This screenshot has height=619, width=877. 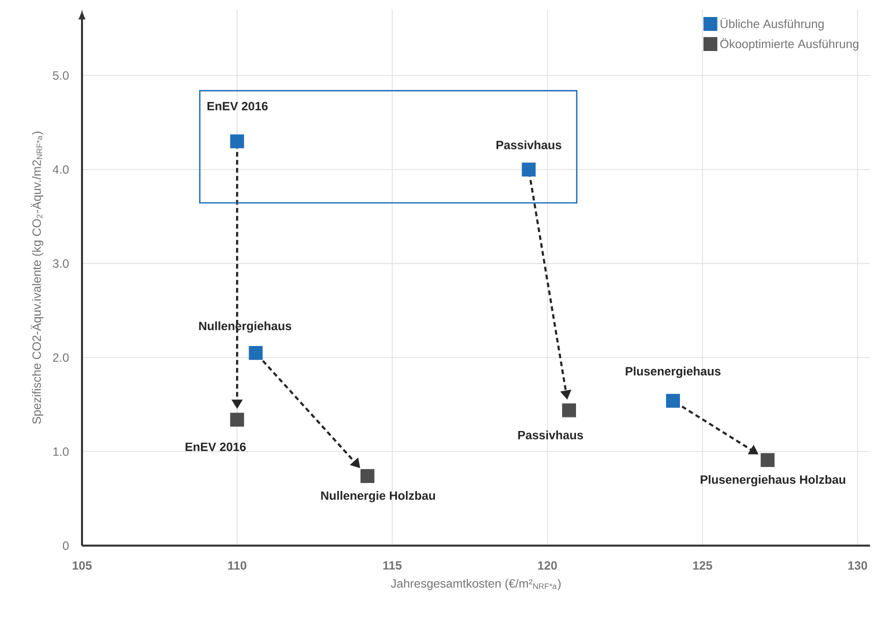 I want to click on annotation: Nullenergiehaus, so click(x=245, y=327).